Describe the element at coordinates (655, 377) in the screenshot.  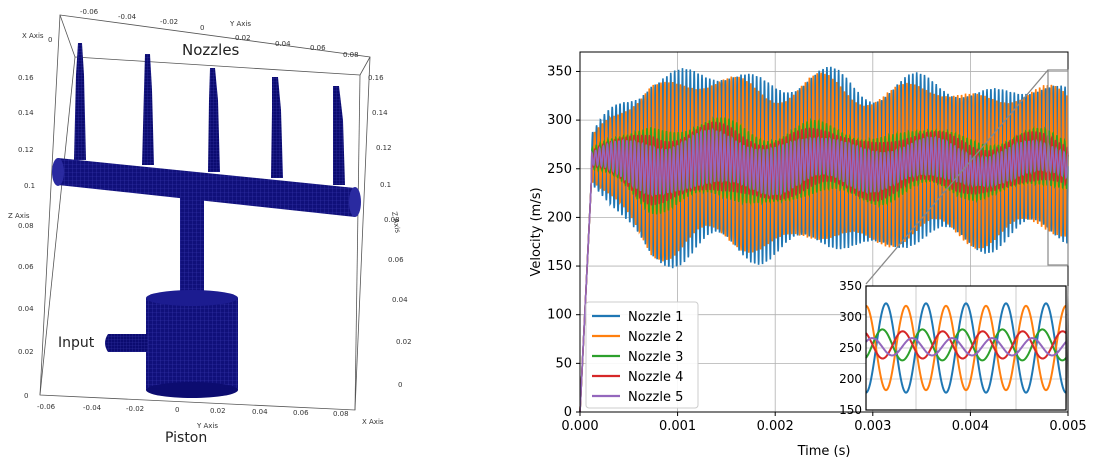
I see `legend-label: Nozzle 4` at that location.